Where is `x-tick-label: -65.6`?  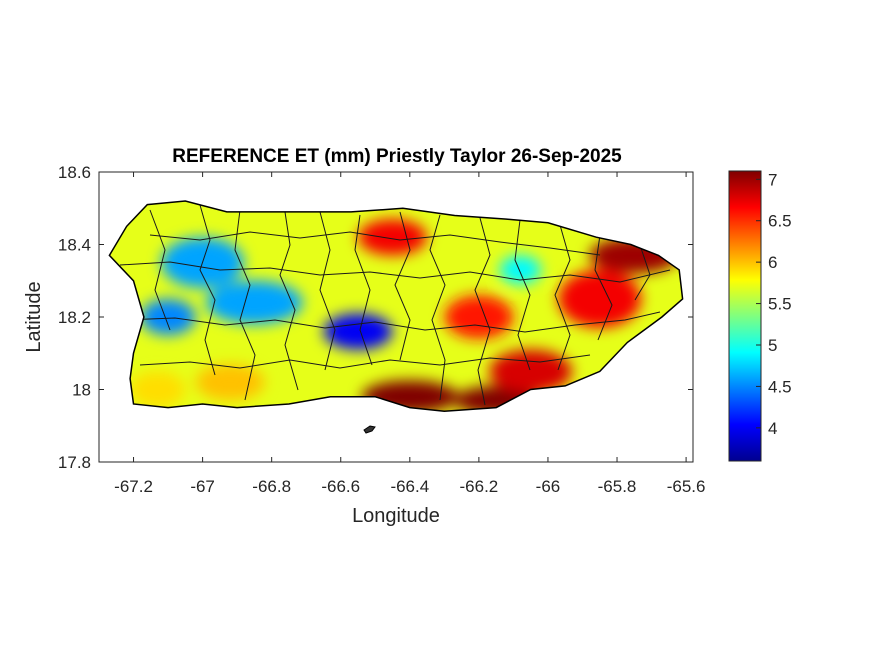
x-tick-label: -65.6 is located at coordinates (686, 486).